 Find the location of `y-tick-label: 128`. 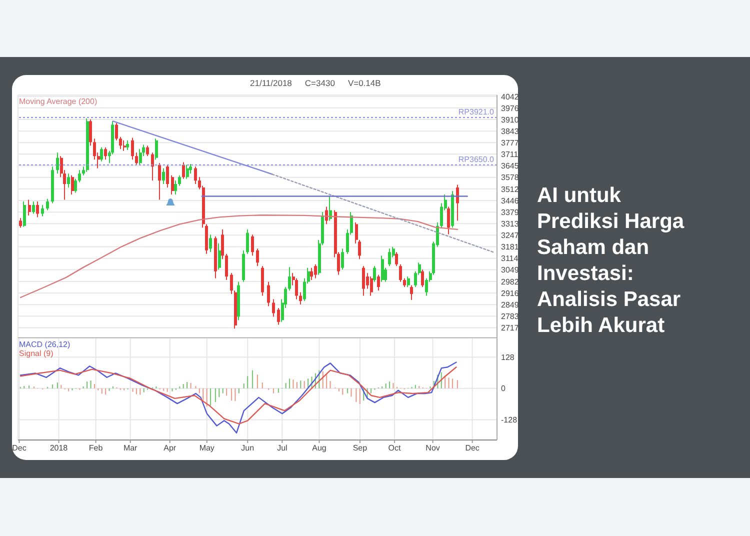

y-tick-label: 128 is located at coordinates (508, 357).